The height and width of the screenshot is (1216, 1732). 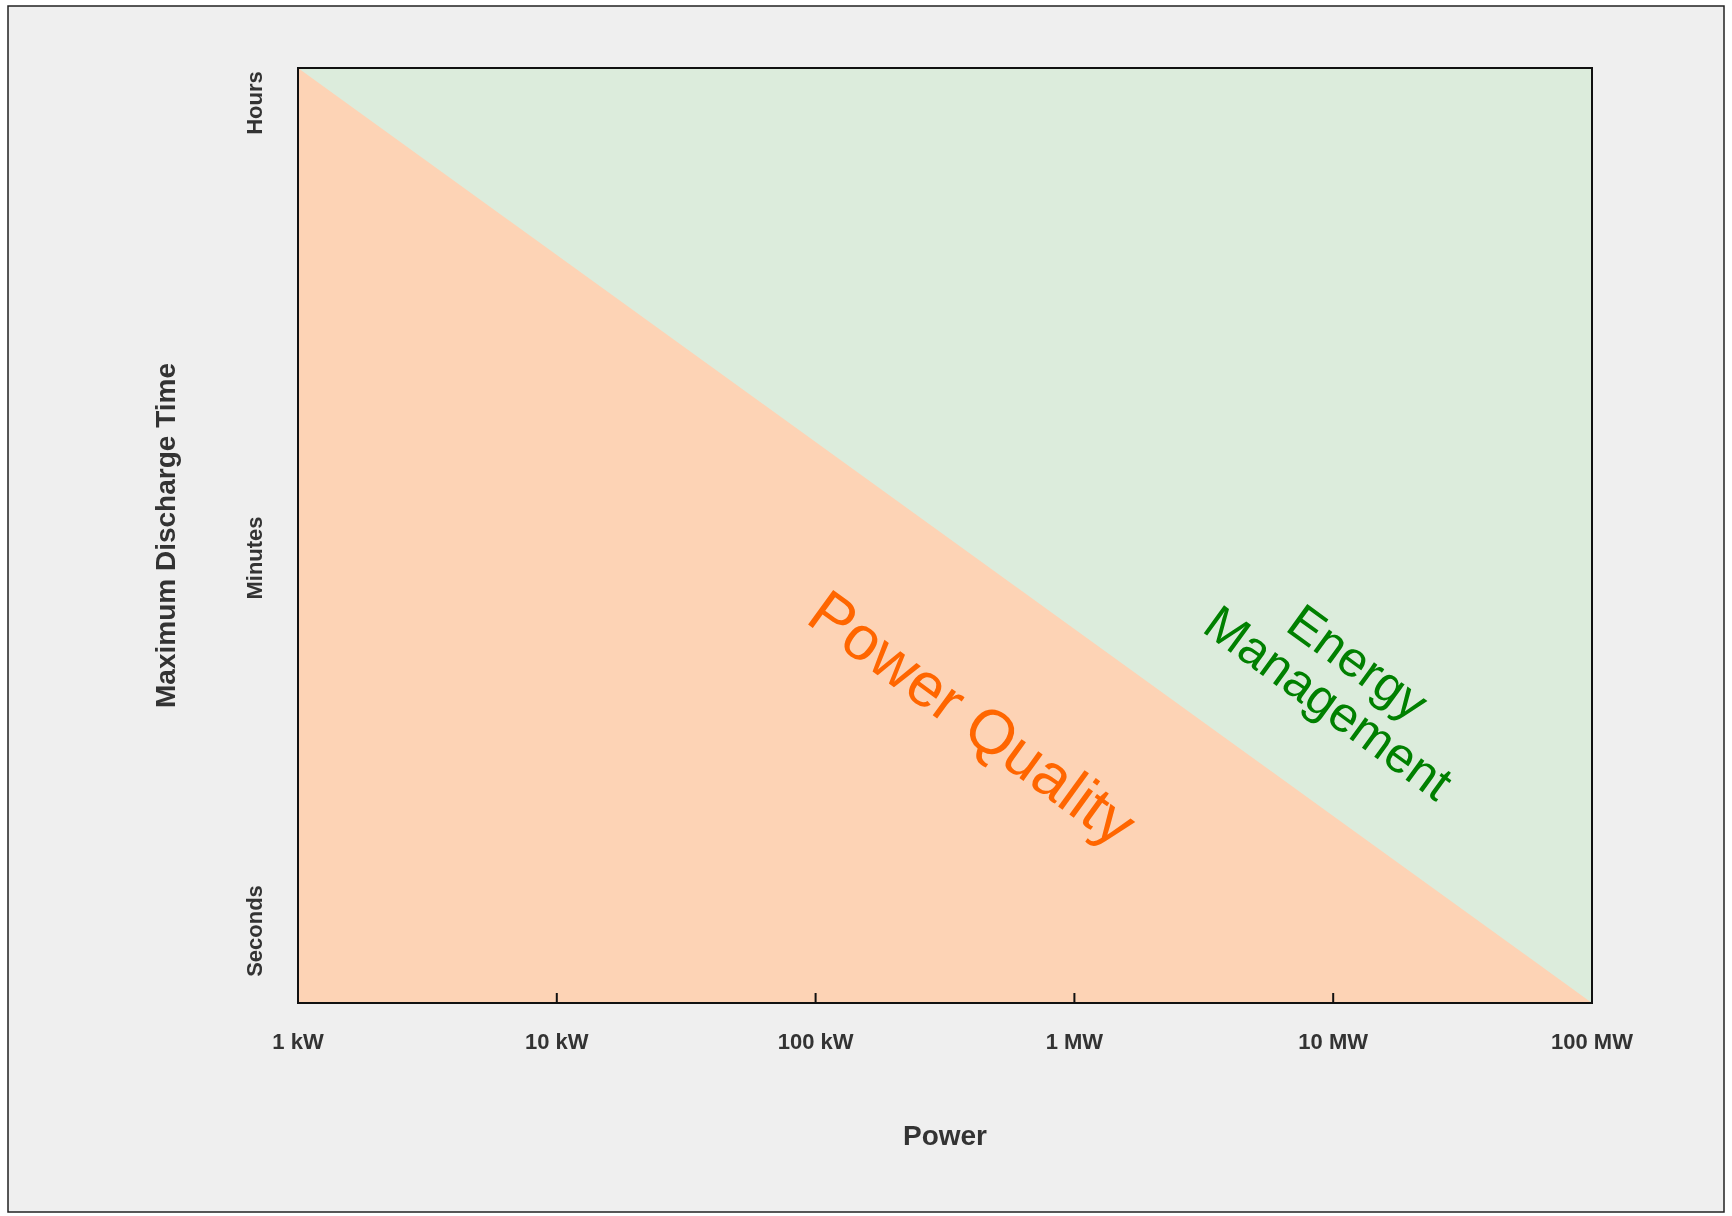 I want to click on x-tick-label: 100 kW, so click(x=815, y=1041).